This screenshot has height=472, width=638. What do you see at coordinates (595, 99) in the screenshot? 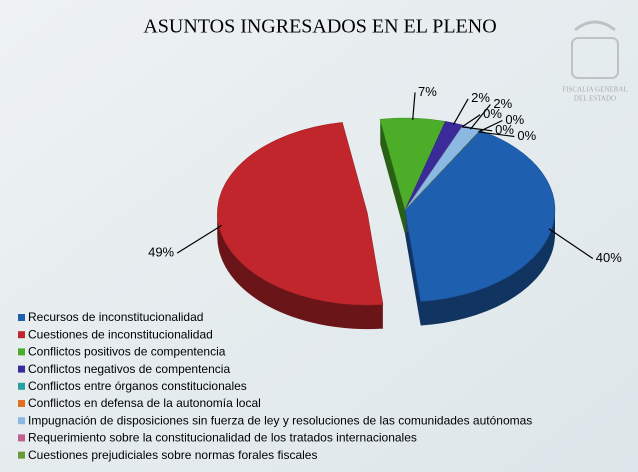
I see `logo-text: DEL ESTADO` at bounding box center [595, 99].